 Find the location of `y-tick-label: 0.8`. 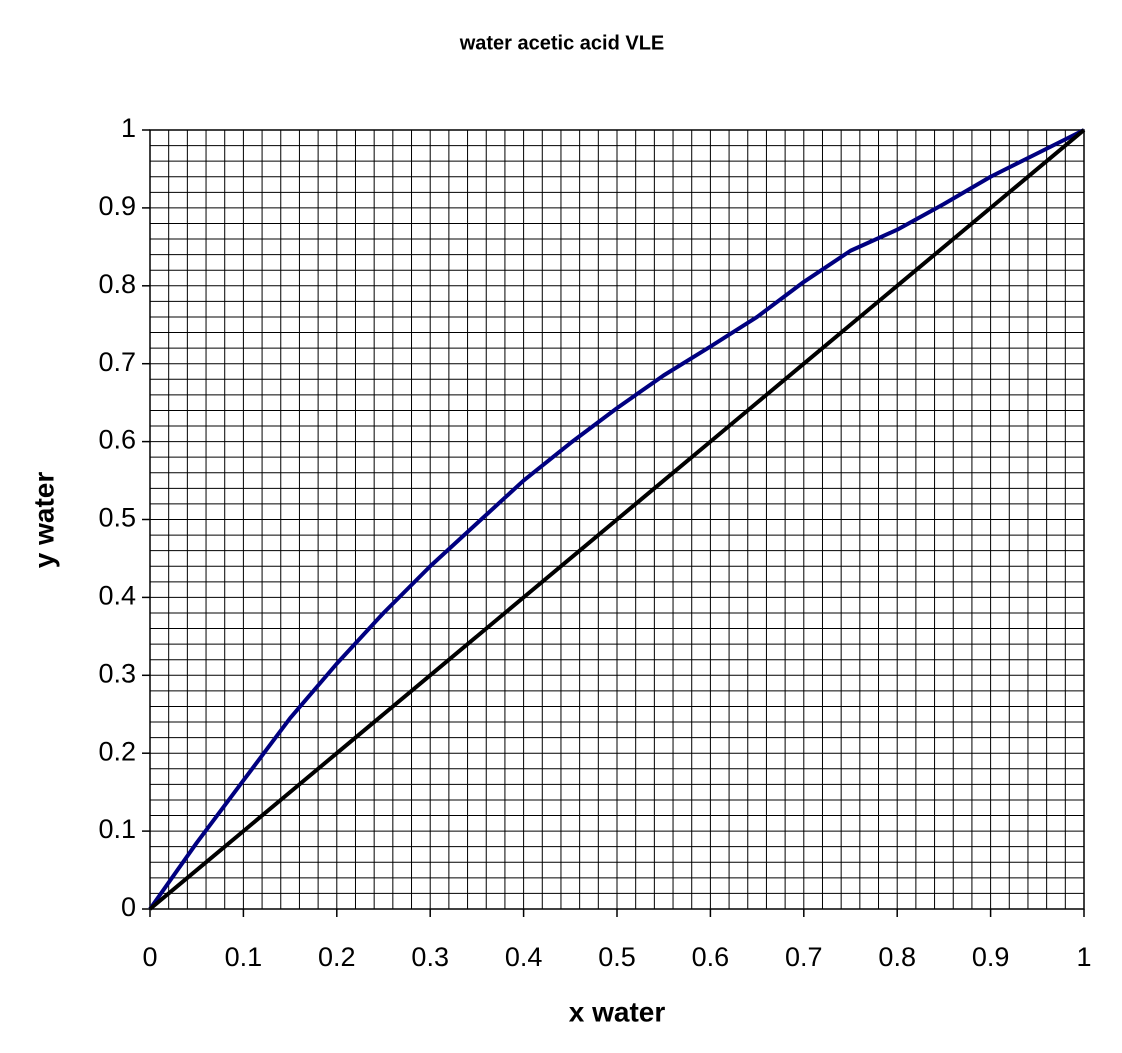

y-tick-label: 0.8 is located at coordinates (117, 284).